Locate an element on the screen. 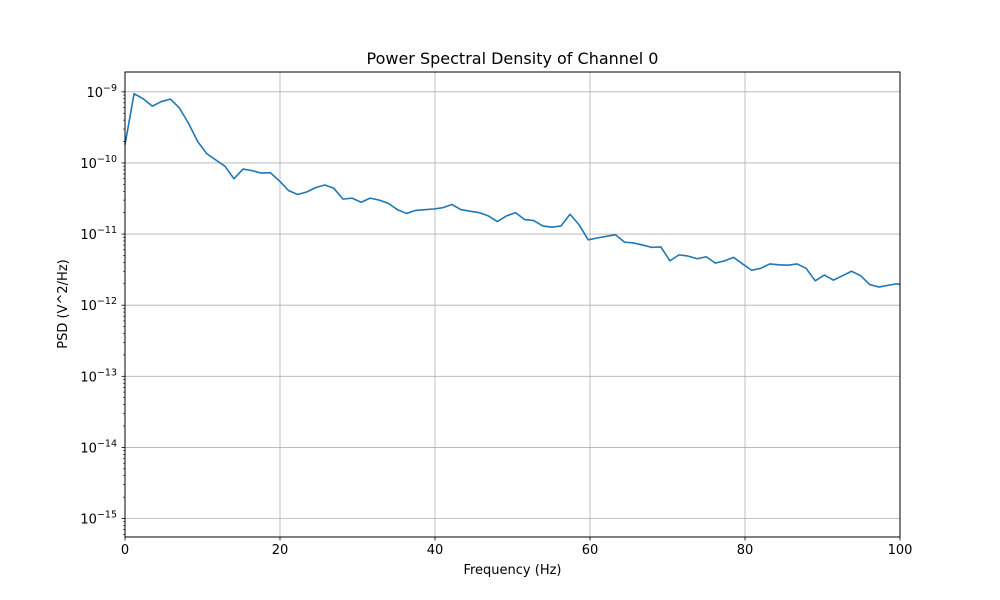 The width and height of the screenshot is (1000, 600). x-tick-label: 100 is located at coordinates (900, 550).